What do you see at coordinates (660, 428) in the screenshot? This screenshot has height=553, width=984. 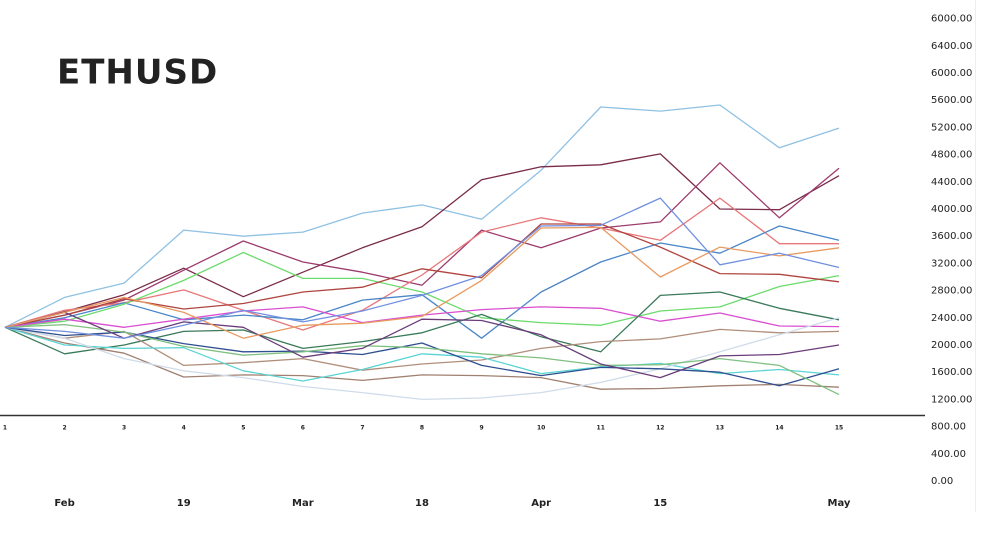 I see `x-tick-label: 12` at bounding box center [660, 428].